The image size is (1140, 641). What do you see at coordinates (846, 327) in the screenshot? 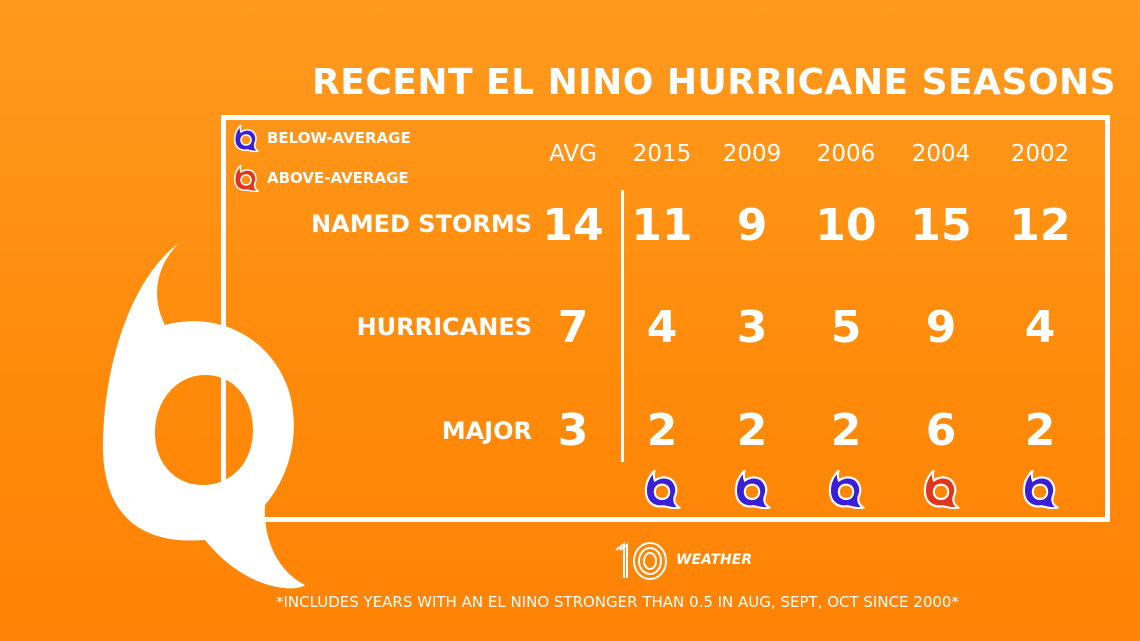
I see `value-cell: 5` at bounding box center [846, 327].